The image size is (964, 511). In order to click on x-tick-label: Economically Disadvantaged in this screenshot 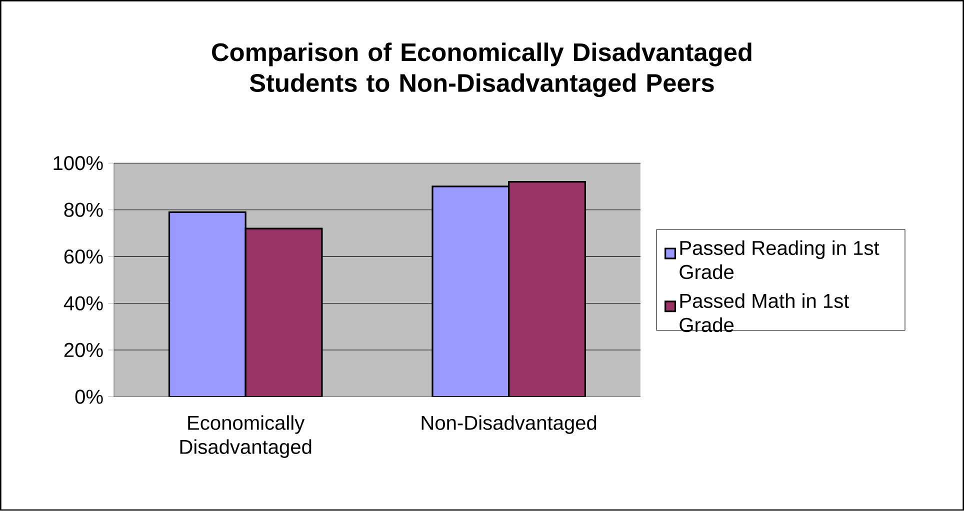, I will do `click(246, 436)`.